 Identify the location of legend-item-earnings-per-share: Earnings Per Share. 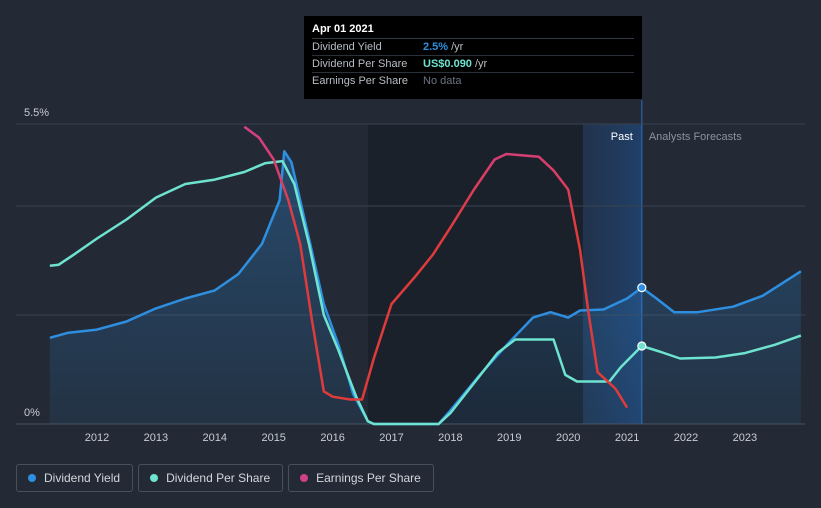
(361, 478).